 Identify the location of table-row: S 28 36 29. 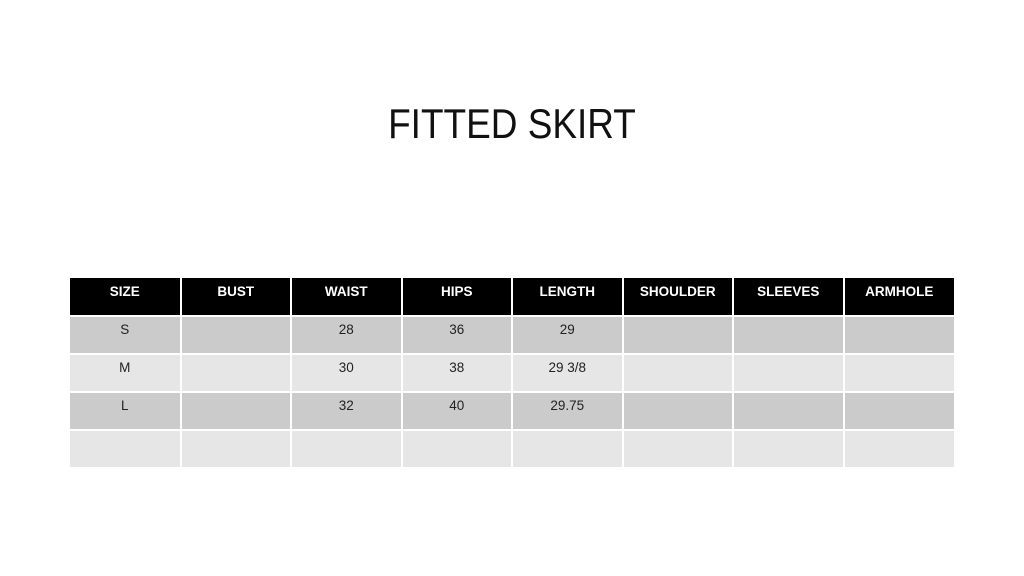
(512, 335).